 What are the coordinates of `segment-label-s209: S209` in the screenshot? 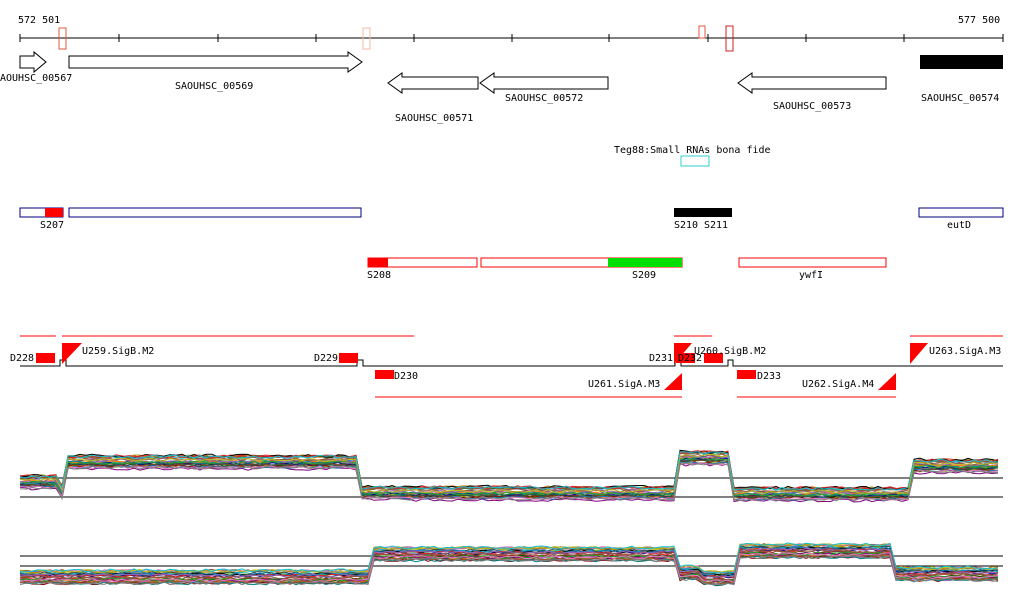 It's located at (644, 275).